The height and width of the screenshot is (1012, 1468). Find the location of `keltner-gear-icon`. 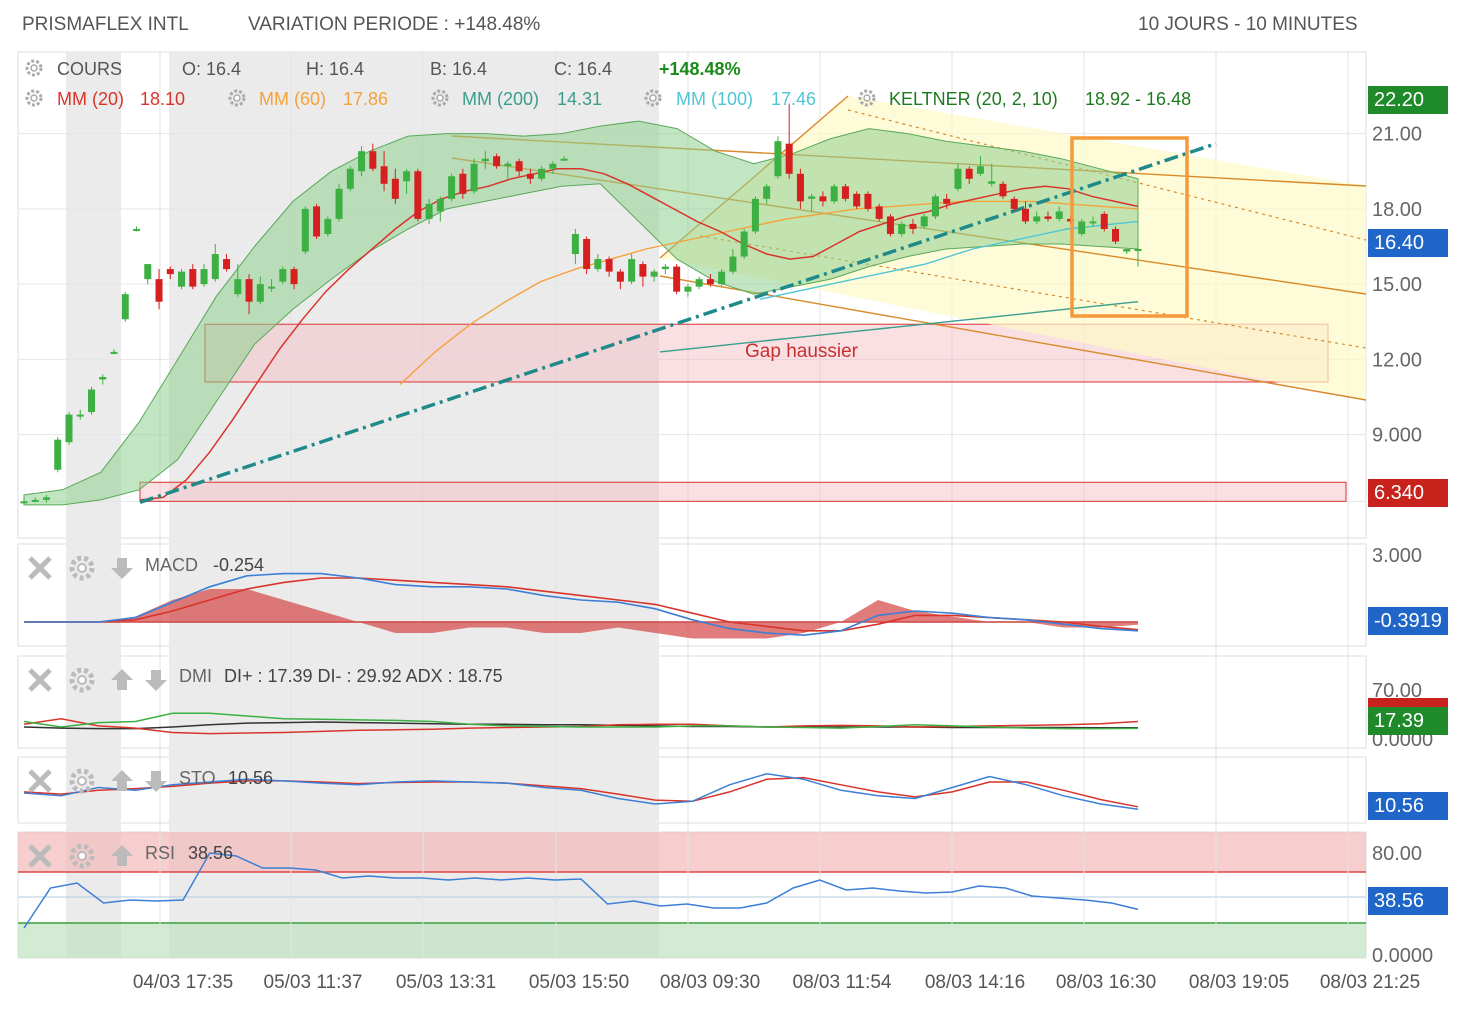

keltner-gear-icon is located at coordinates (867, 98).